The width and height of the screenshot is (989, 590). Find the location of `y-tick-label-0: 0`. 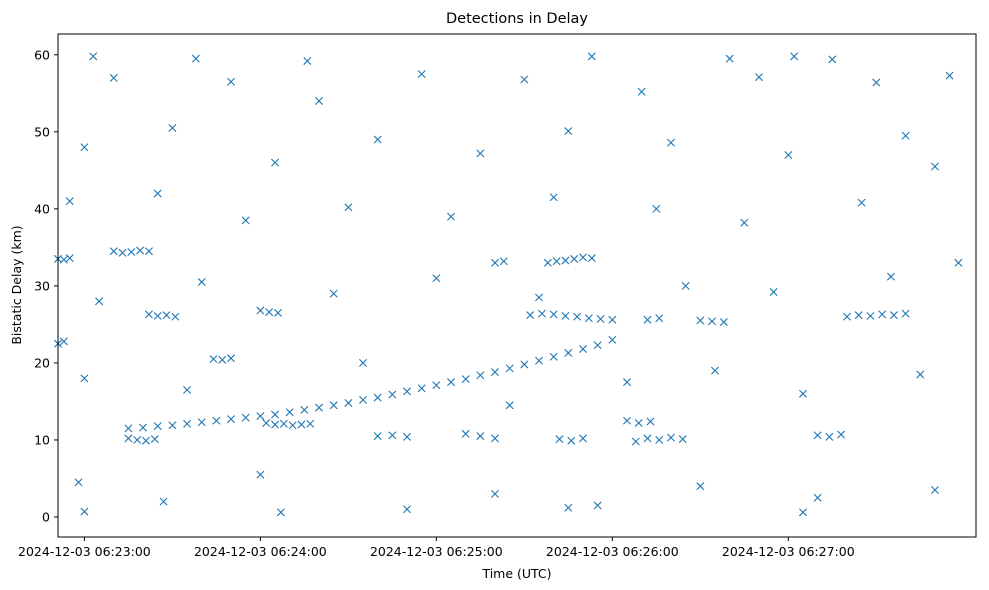

y-tick-label-0: 0 is located at coordinates (46, 516).